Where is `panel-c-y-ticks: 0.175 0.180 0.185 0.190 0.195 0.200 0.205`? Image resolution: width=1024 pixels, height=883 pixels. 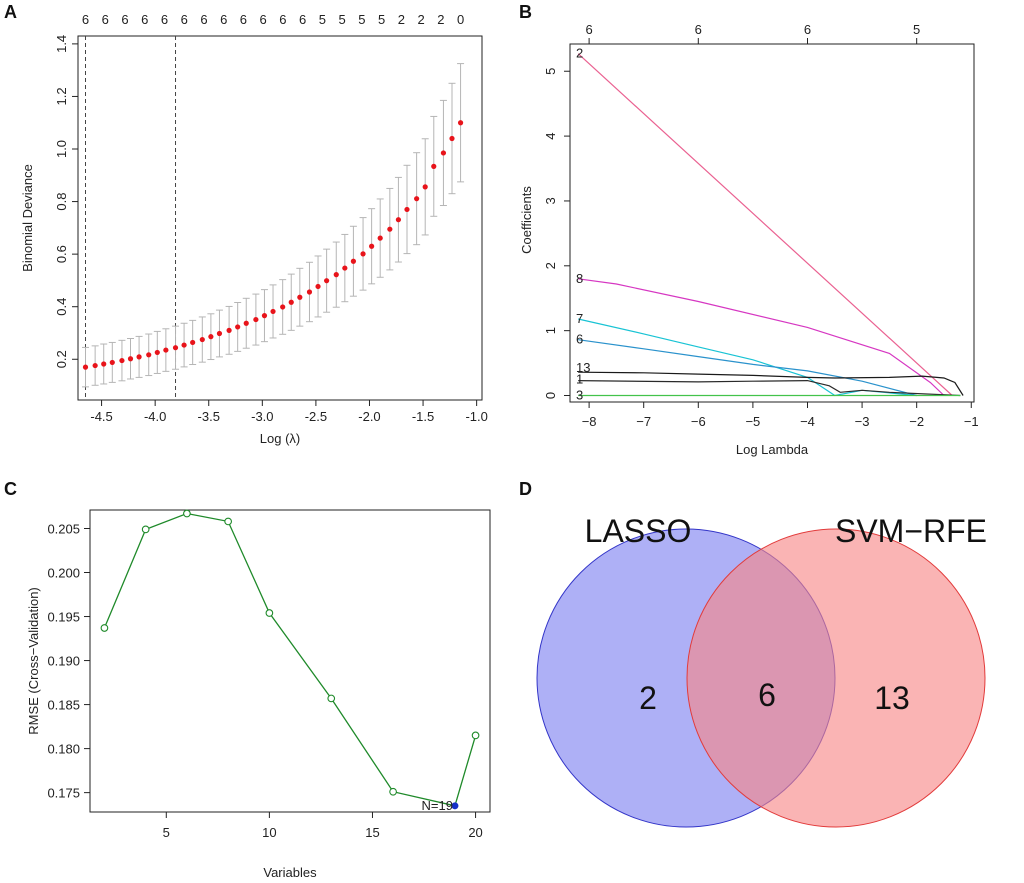 panel-c-y-ticks: 0.175 0.180 0.185 0.190 0.195 0.200 0.205 is located at coordinates (68, 661).